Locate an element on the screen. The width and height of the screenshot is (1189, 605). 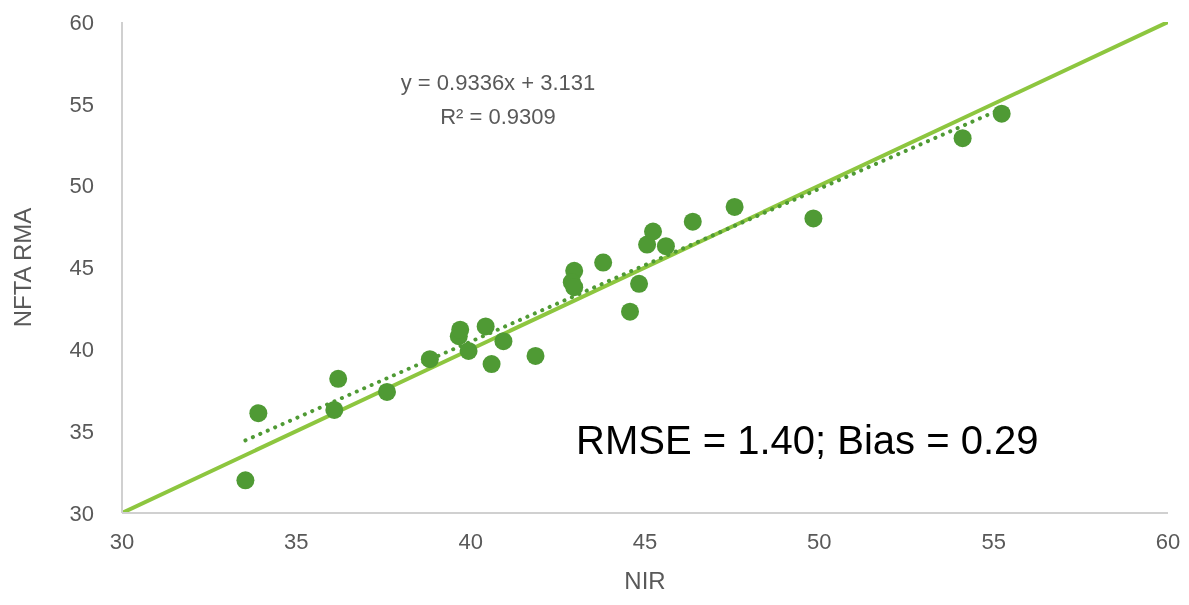
y-tick-label: 45 is located at coordinates (81, 268).